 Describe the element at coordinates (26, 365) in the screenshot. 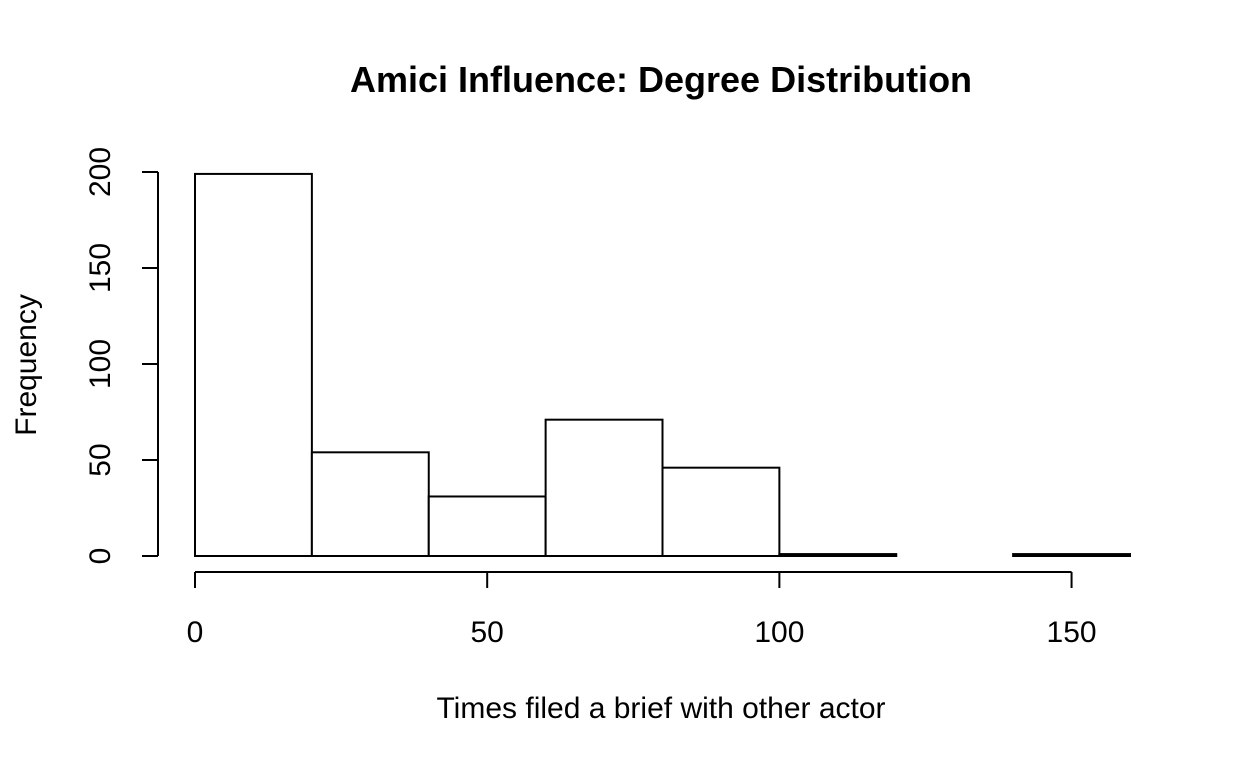

I see `y-axis-label: Frequency` at that location.